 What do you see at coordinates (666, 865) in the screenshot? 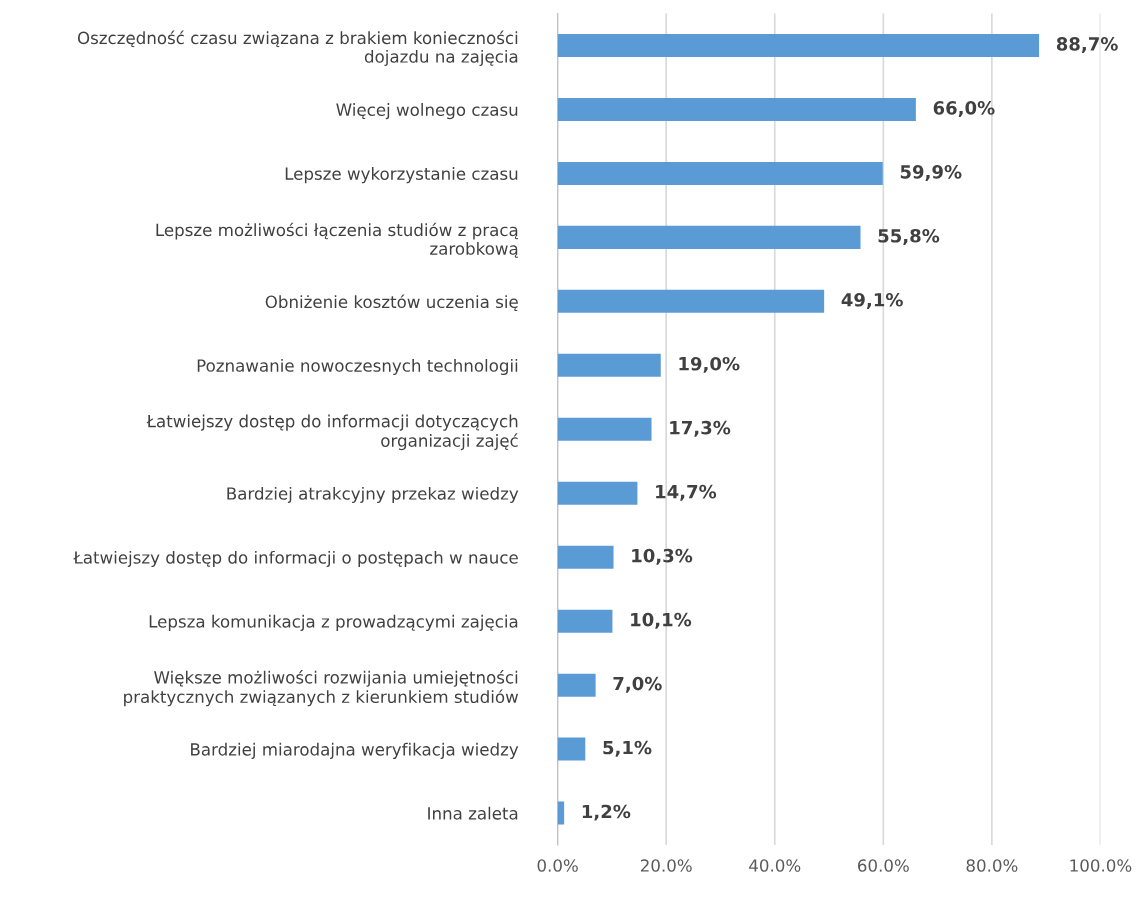
I see `x-tick-label: 20.0%` at bounding box center [666, 865].